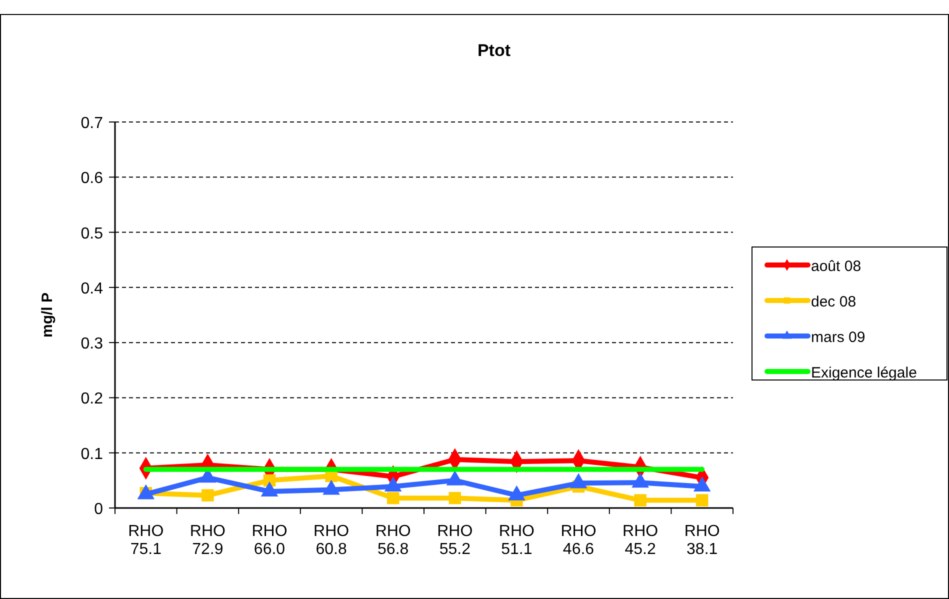 Image resolution: width=949 pixels, height=599 pixels. Describe the element at coordinates (92, 179) in the screenshot. I see `y-tick-label: 0.6` at that location.